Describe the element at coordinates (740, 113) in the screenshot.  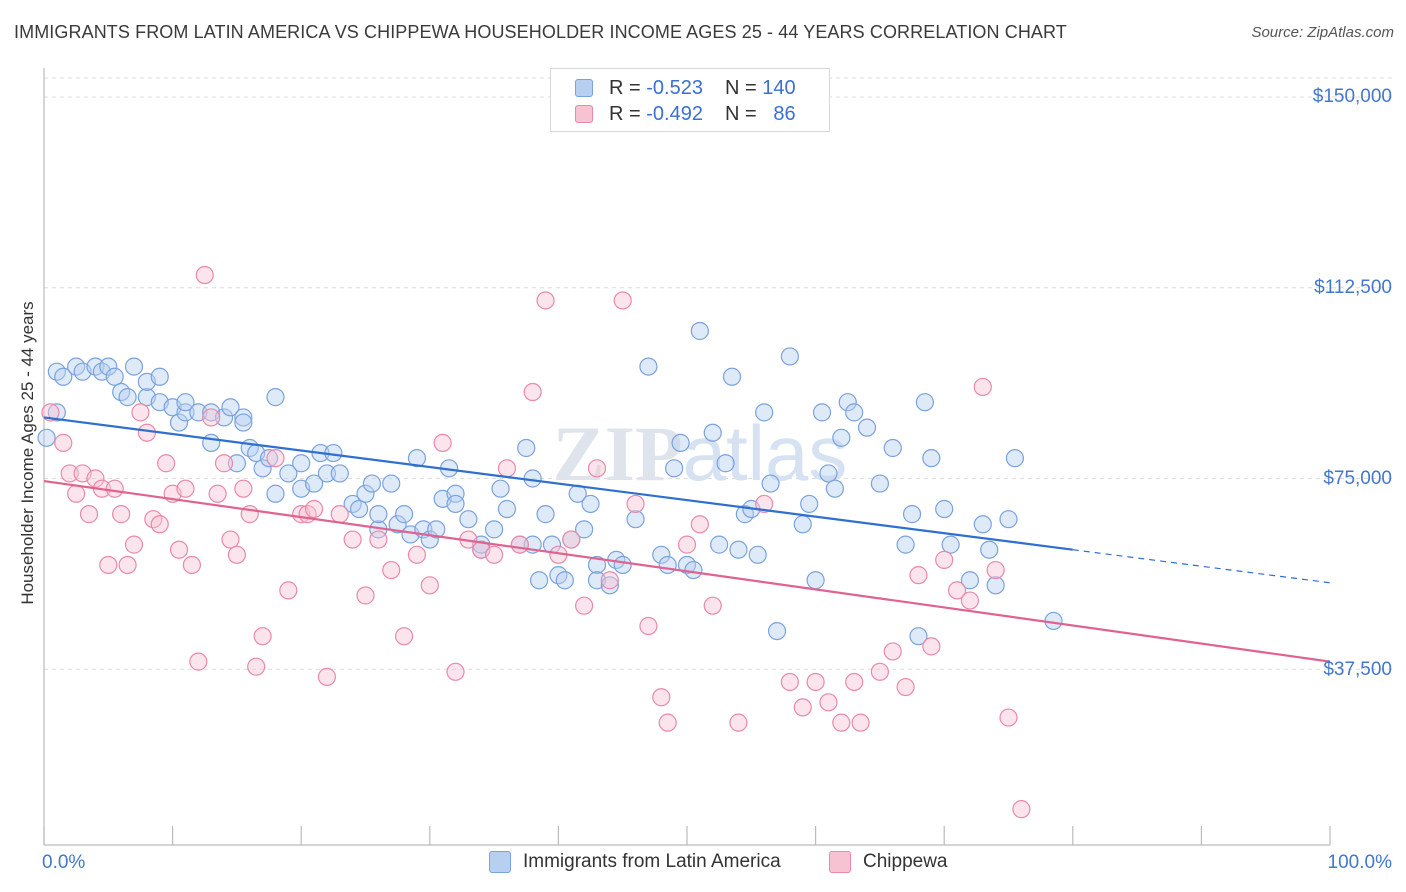
I see `n-label: N =` at that location.